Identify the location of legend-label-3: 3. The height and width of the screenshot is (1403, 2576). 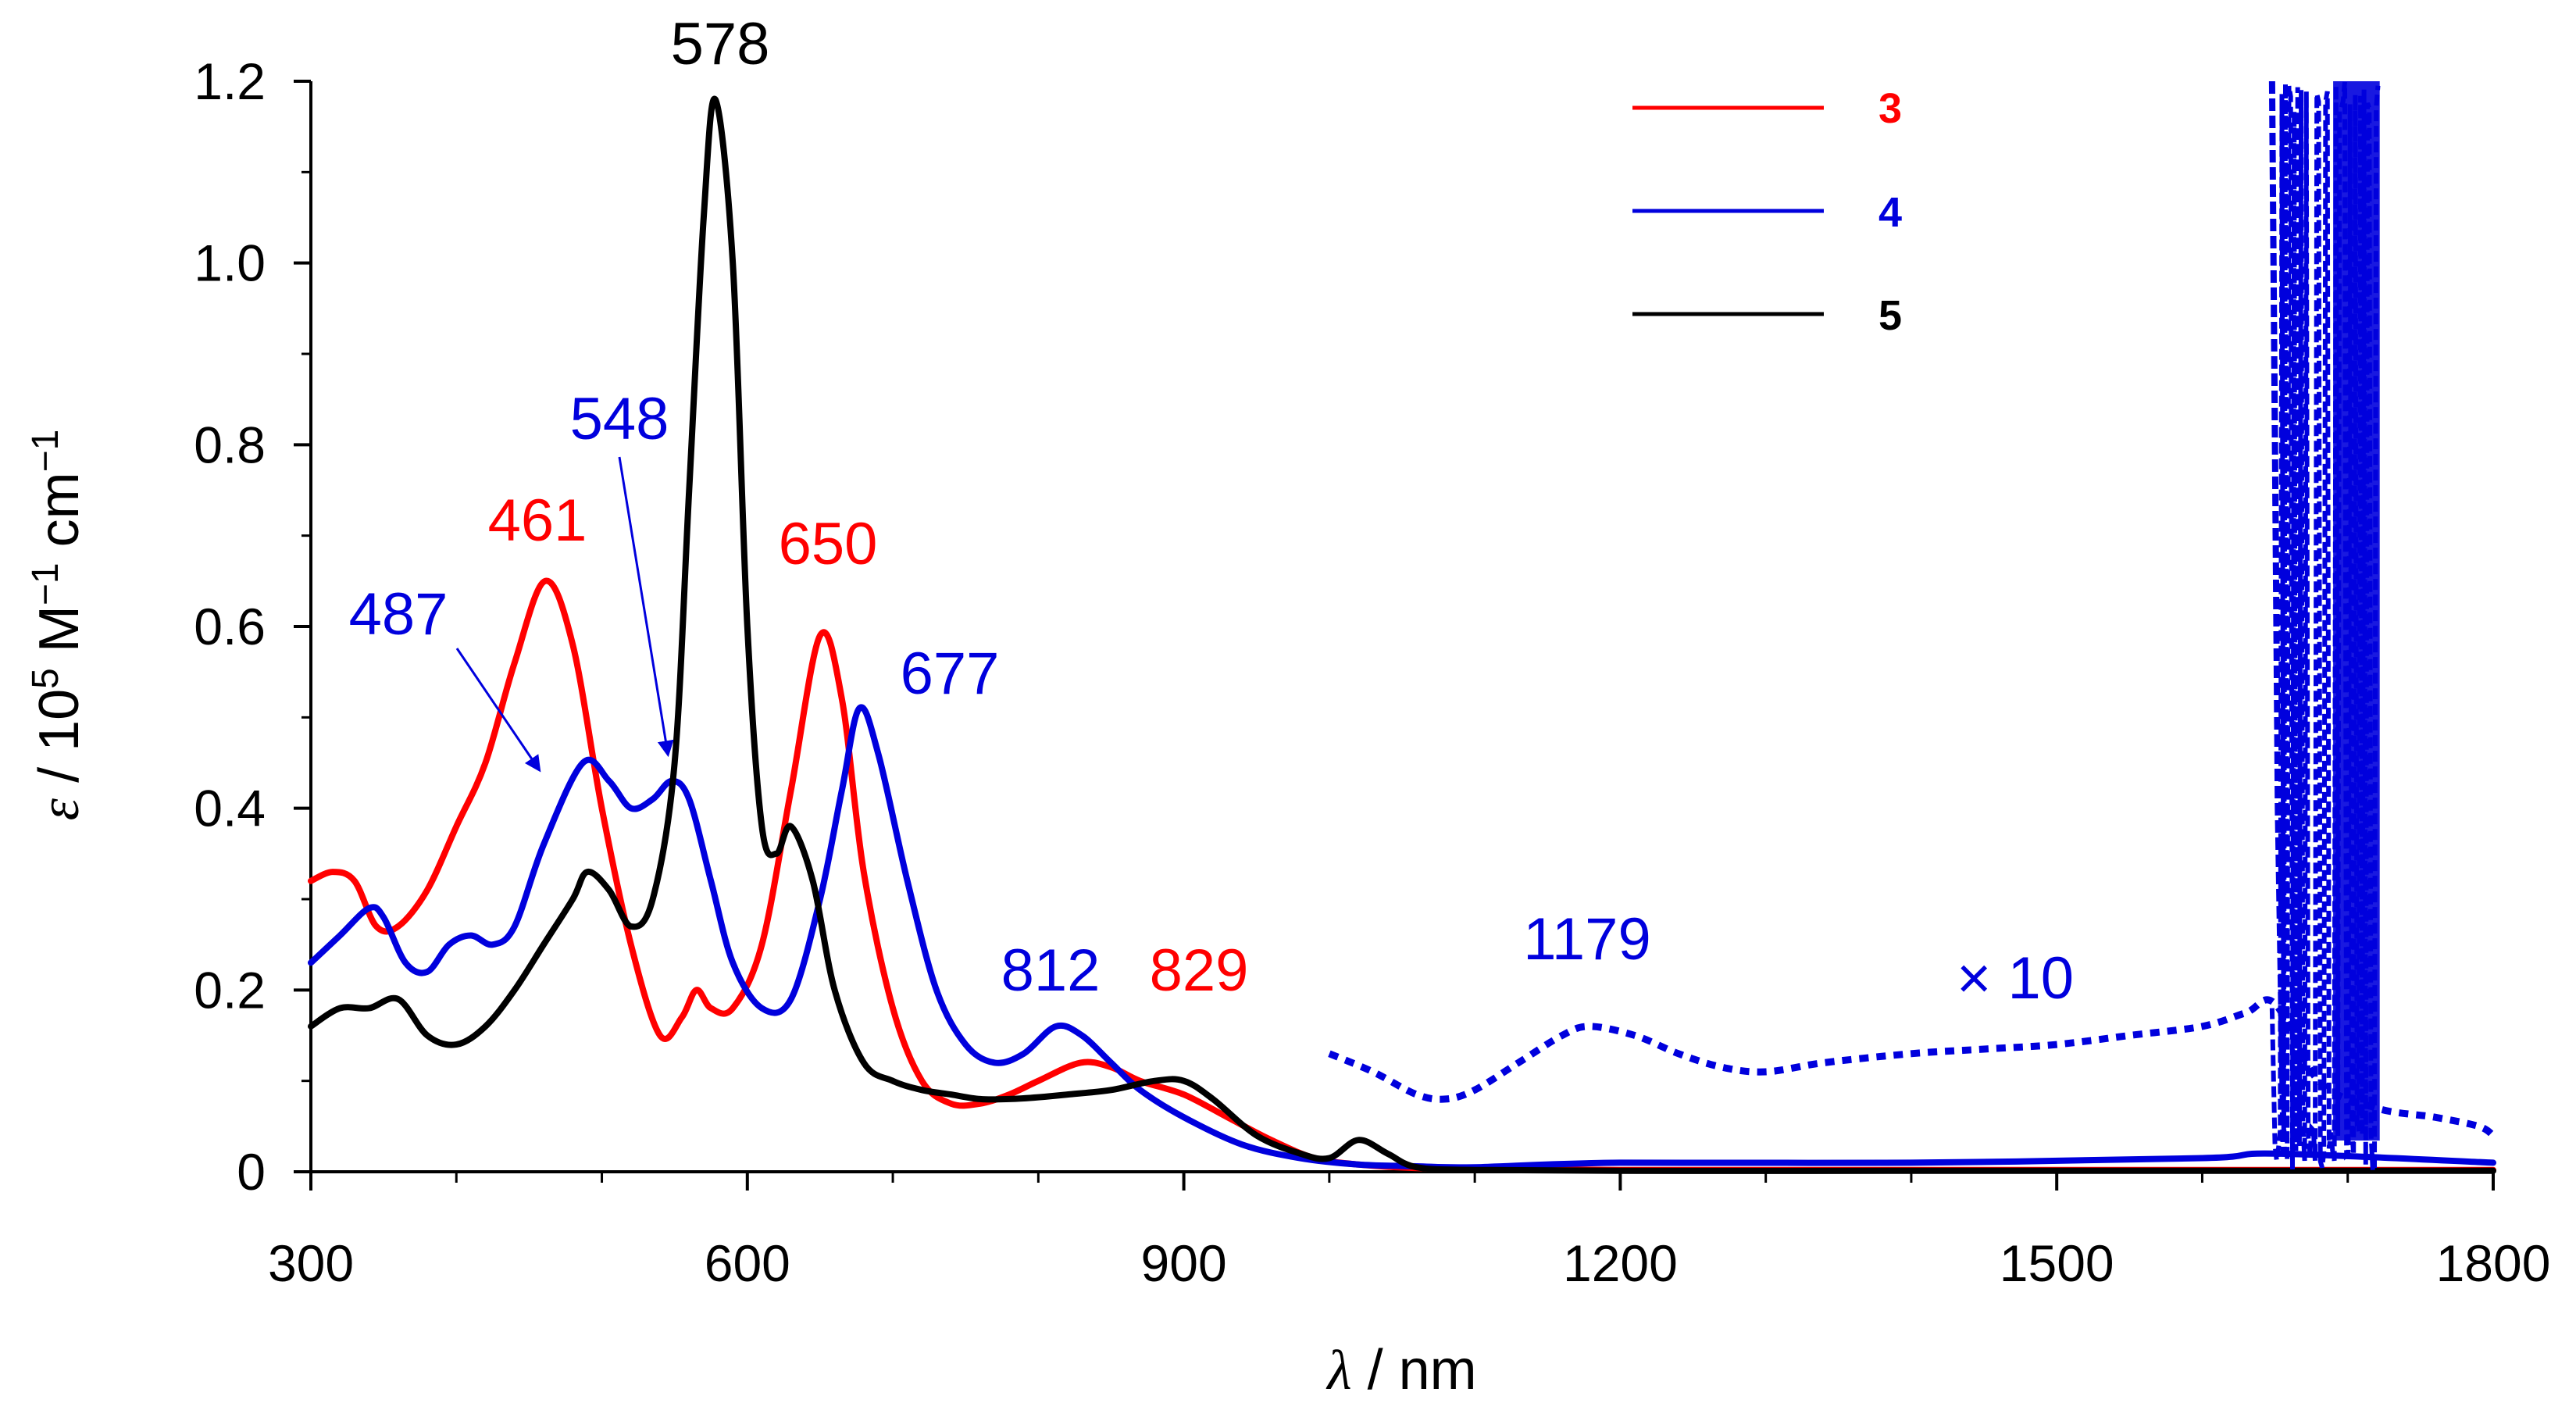
(1890, 109).